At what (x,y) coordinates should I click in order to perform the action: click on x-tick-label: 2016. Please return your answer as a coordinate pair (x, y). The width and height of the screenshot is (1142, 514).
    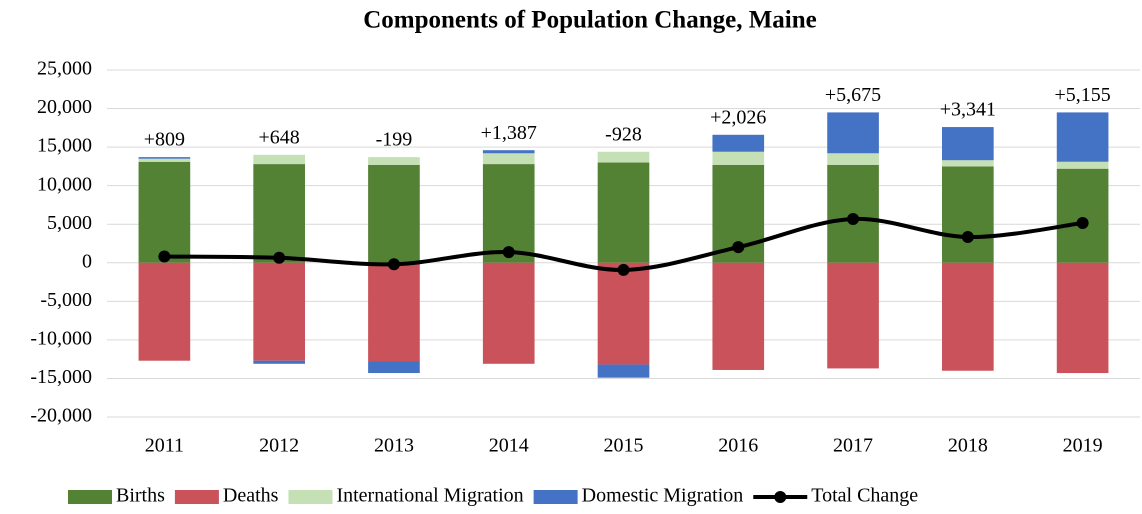
    Looking at the image, I should click on (738, 446).